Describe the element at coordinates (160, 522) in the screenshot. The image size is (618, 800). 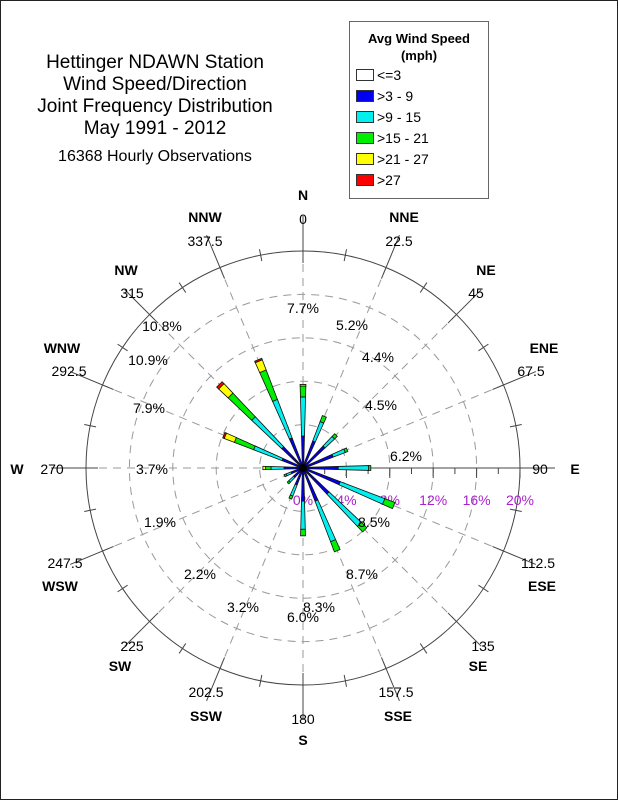
I see `frequency-label: 1.9%` at that location.